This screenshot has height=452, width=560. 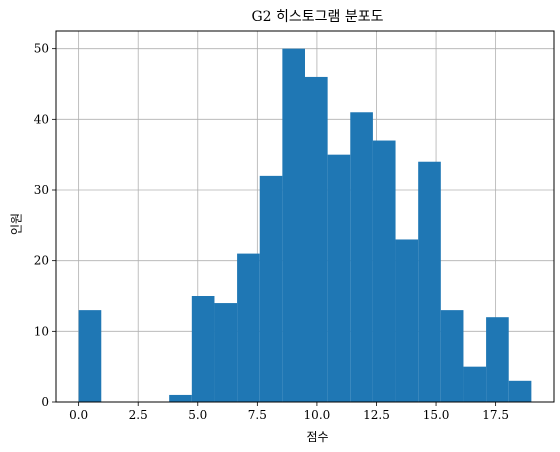 I want to click on x-tick-label: 12.5, so click(x=376, y=415).